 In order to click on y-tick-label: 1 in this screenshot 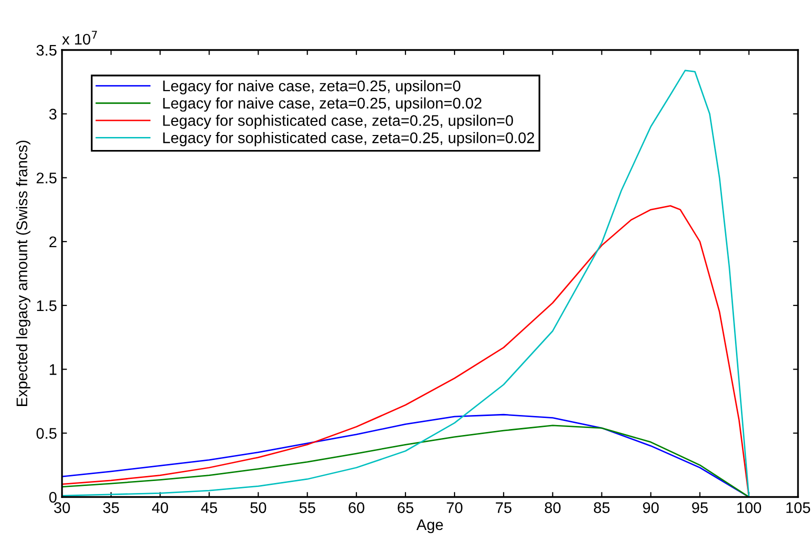, I will do `click(53, 369)`.